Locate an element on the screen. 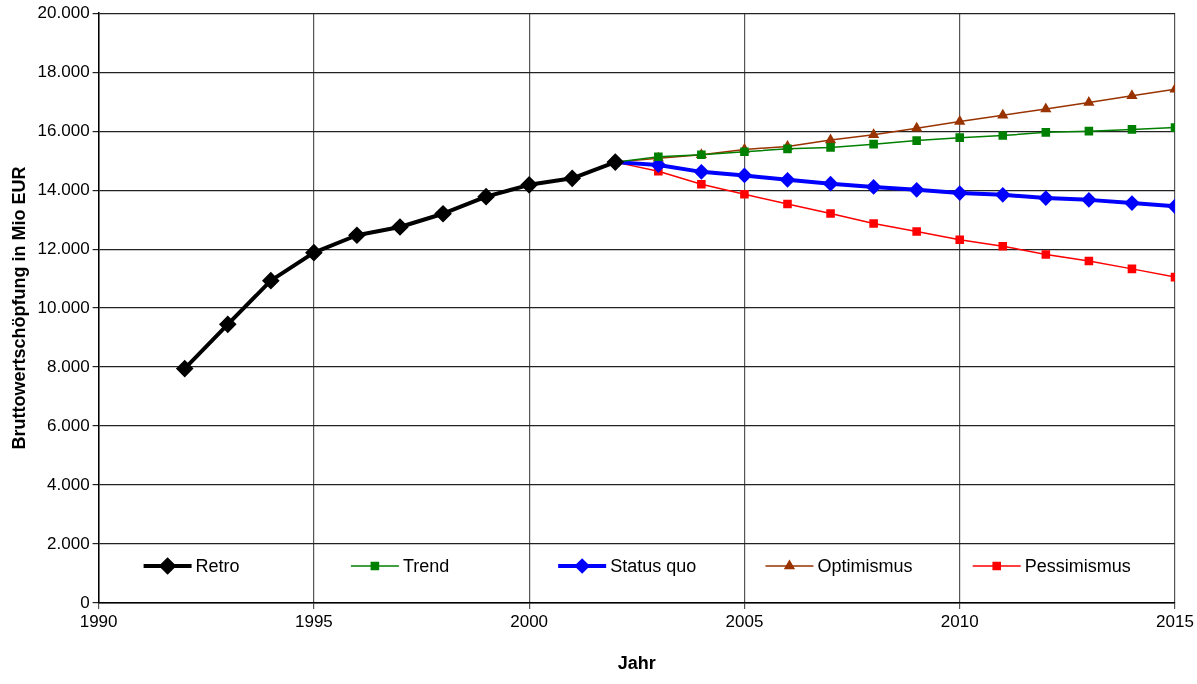 The width and height of the screenshot is (1197, 684). y-tick-label: 6.000 is located at coordinates (68, 425).